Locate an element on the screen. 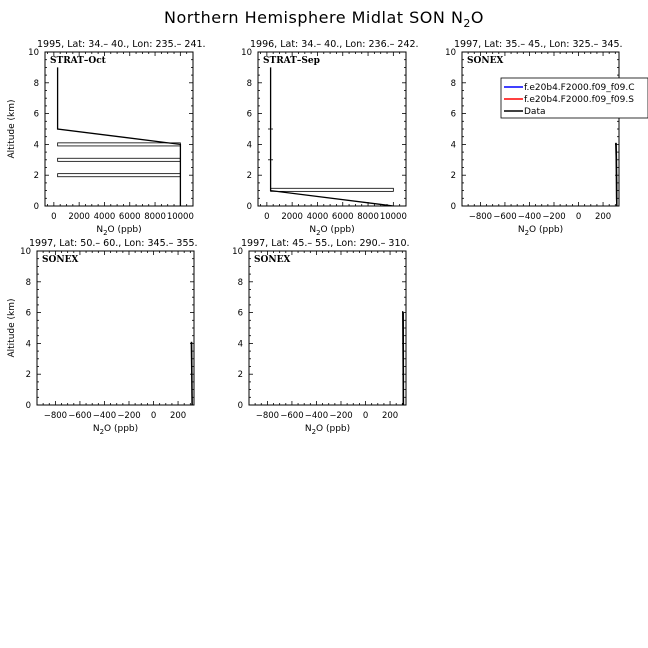 The height and width of the screenshot is (648, 648). panel-title: 1995, Lat: 34.– 40., Lon: 235.– 241. is located at coordinates (121, 44).